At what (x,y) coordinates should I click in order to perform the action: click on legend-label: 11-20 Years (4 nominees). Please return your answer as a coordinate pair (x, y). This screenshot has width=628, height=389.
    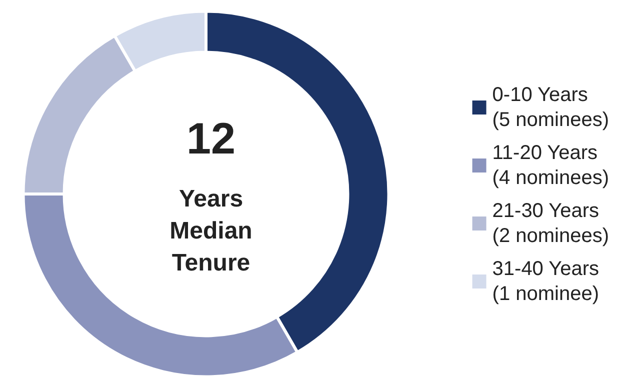
    Looking at the image, I should click on (550, 165).